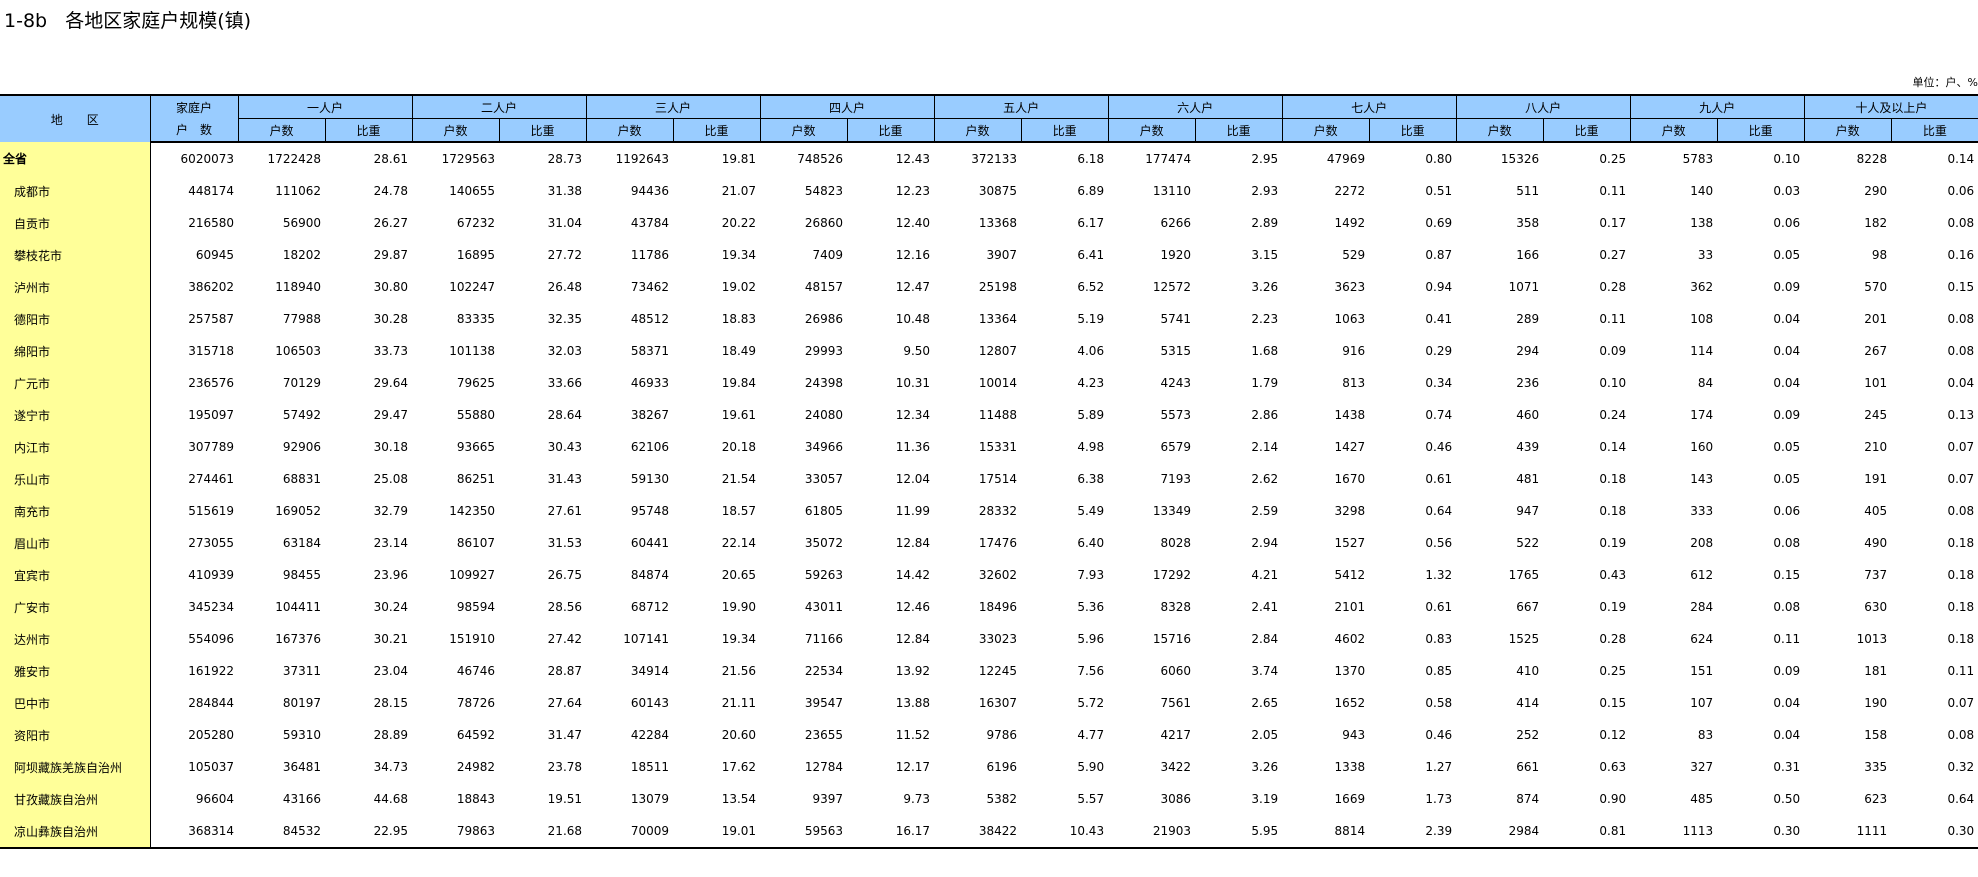 This screenshot has height=877, width=1978. I want to click on group-header: 九人户, so click(1717, 106).